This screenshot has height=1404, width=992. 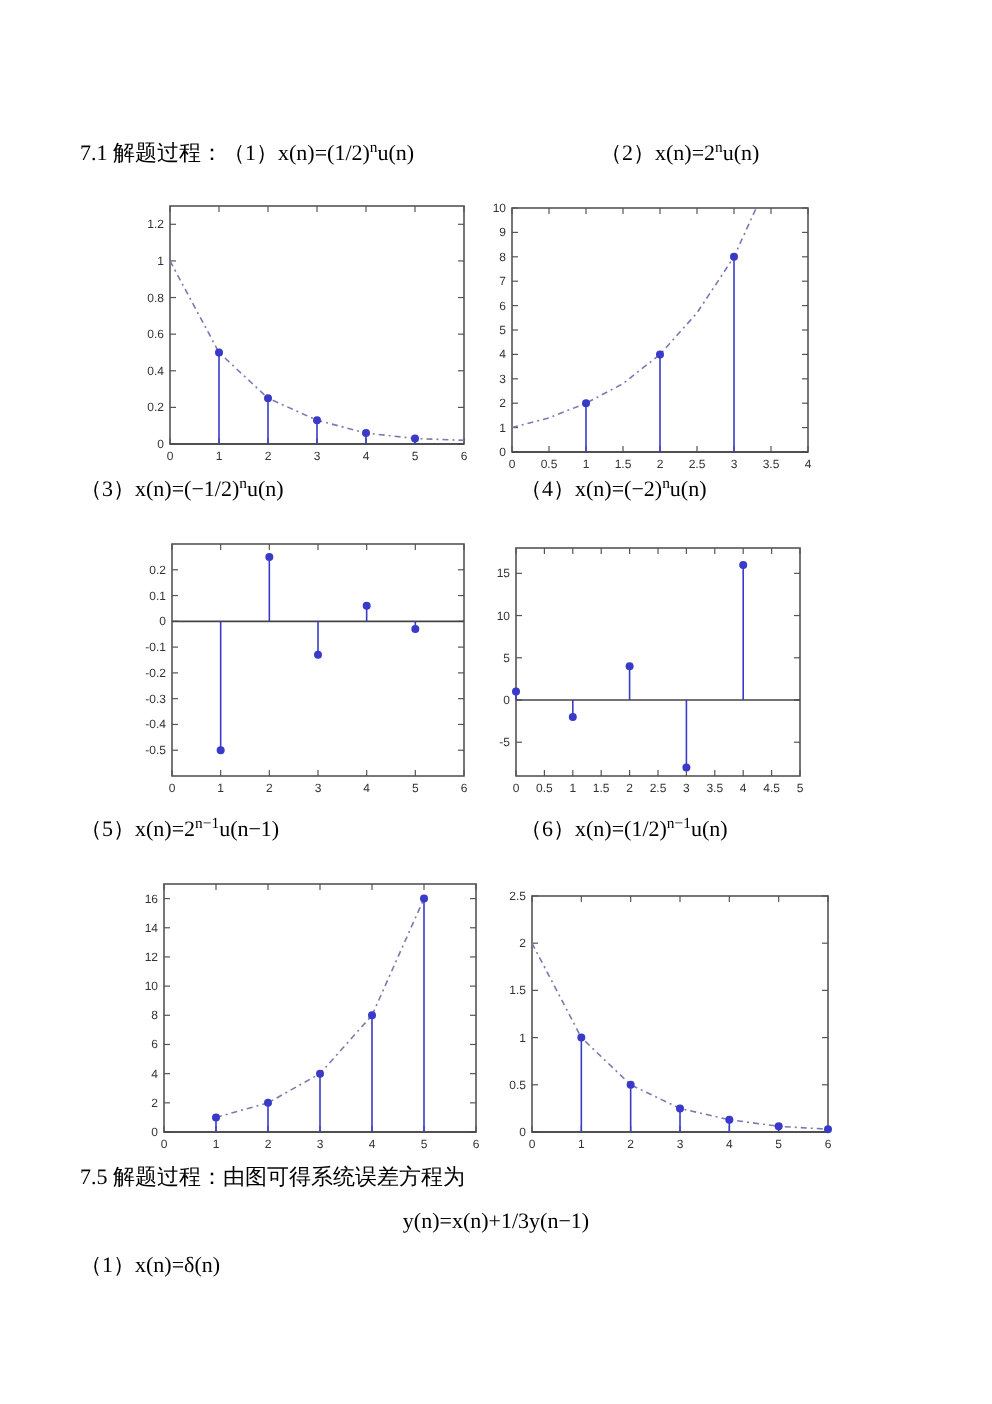 I want to click on text: y(n)=x(n)+1/3y(n−1), so click(x=496, y=1222).